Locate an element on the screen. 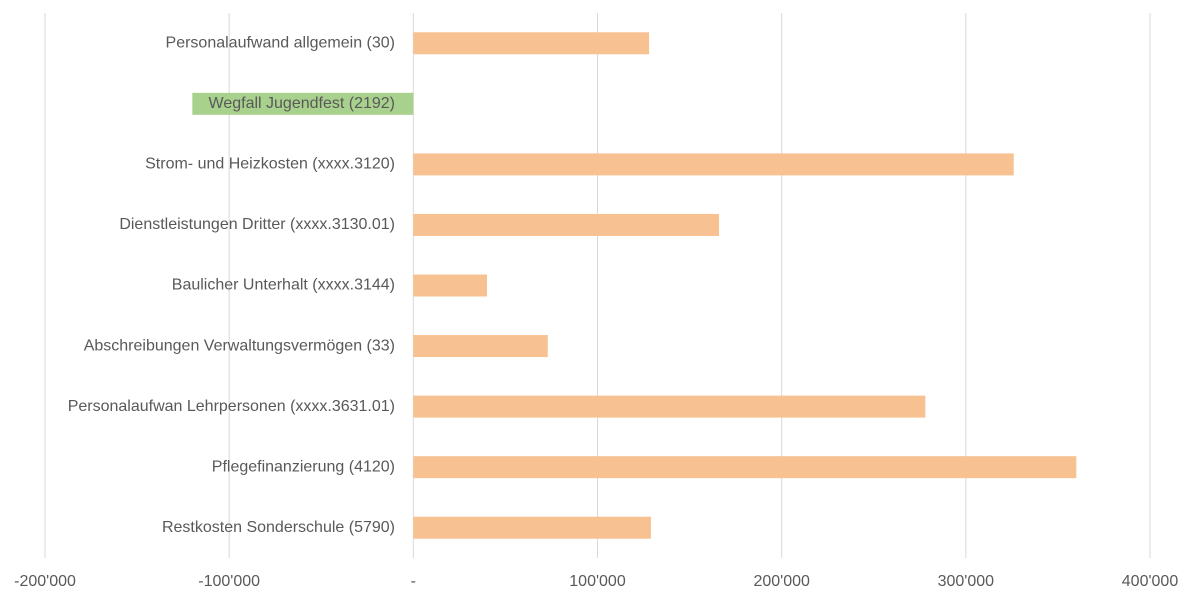 This screenshot has height=589, width=1185. y-tick-label: Personalaufwand allgemein (30) is located at coordinates (280, 42).